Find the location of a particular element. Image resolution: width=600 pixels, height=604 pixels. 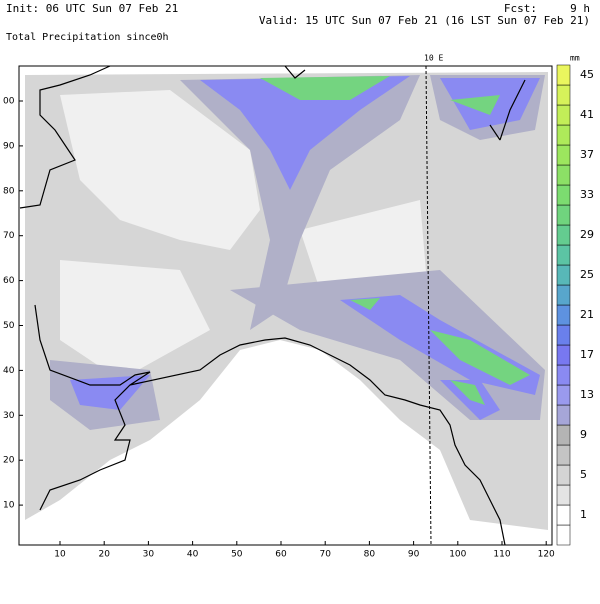

colorbar-label: 41 is located at coordinates (587, 114).